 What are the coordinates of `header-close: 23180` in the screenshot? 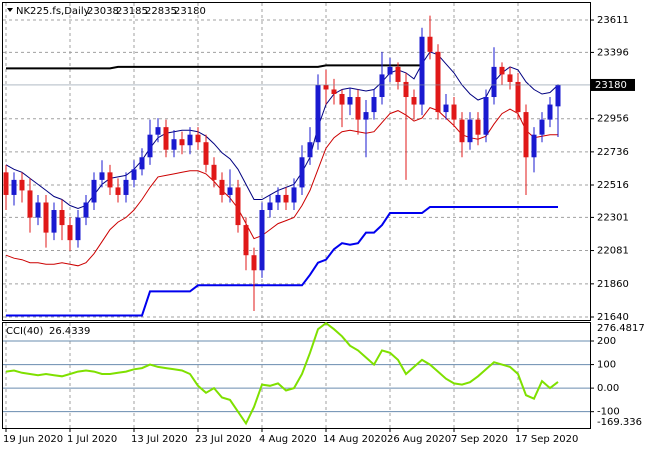 It's located at (190, 11).